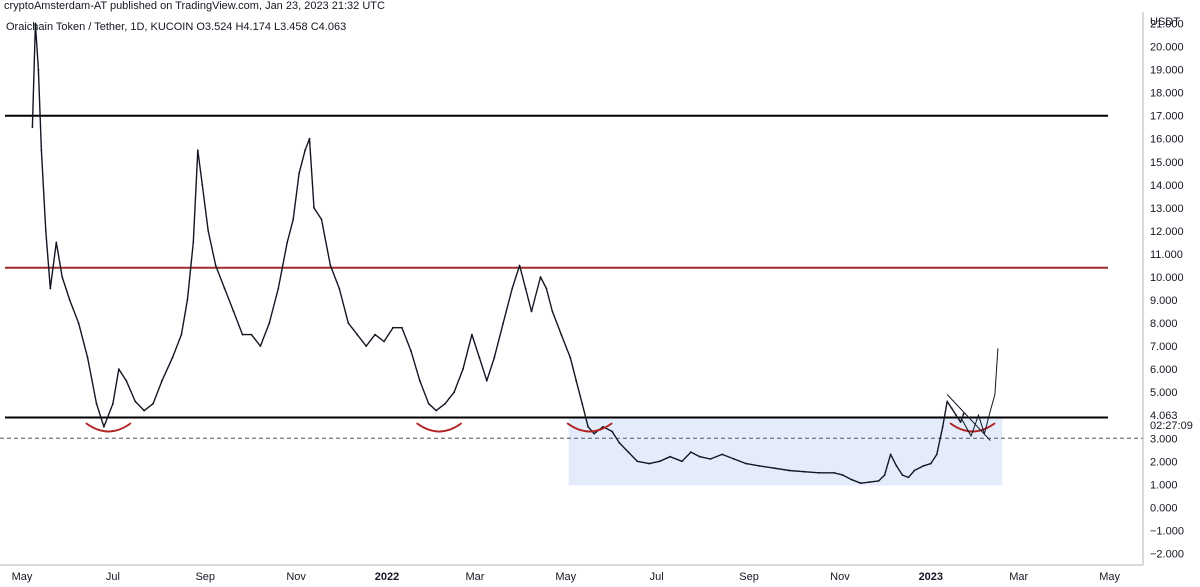 This screenshot has width=1200, height=587. What do you see at coordinates (1109, 577) in the screenshot?
I see `time-tick-label-12: May` at bounding box center [1109, 577].